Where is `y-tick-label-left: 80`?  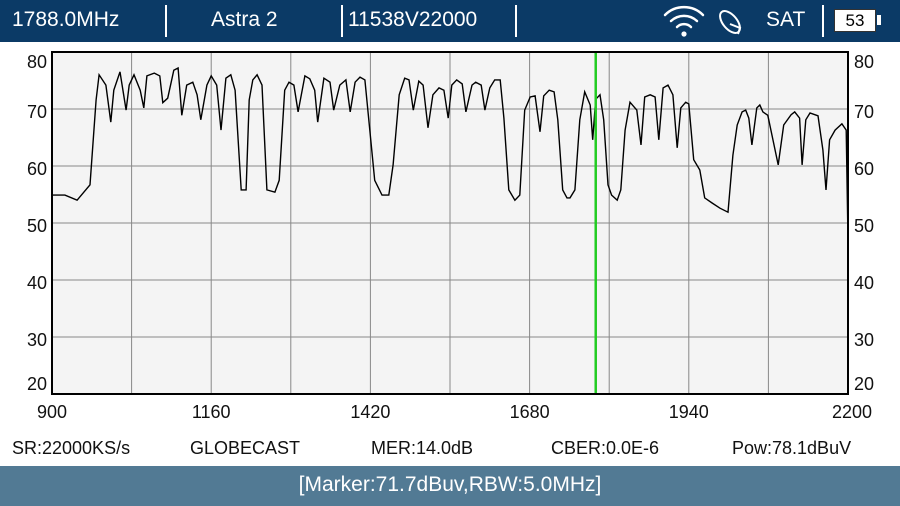 y-tick-label-left: 80 is located at coordinates (37, 62).